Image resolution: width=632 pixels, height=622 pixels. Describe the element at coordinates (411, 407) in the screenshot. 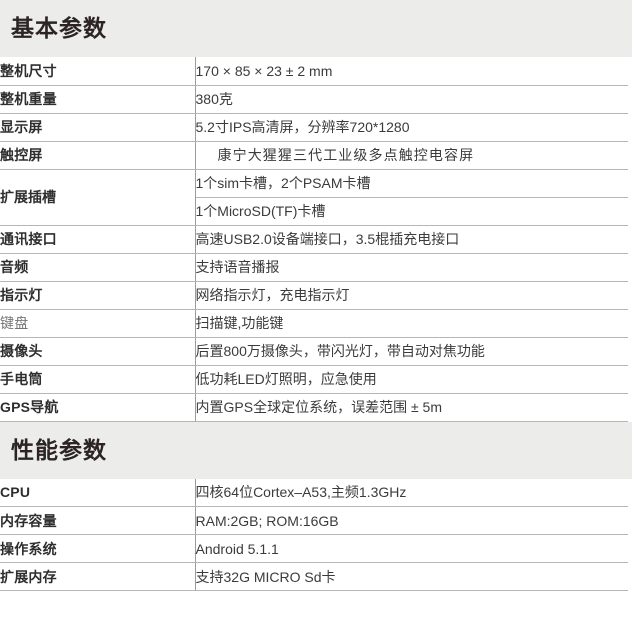

I see `row-value: 内置GPS全球定位系统，误差范围 ± 5m` at that location.